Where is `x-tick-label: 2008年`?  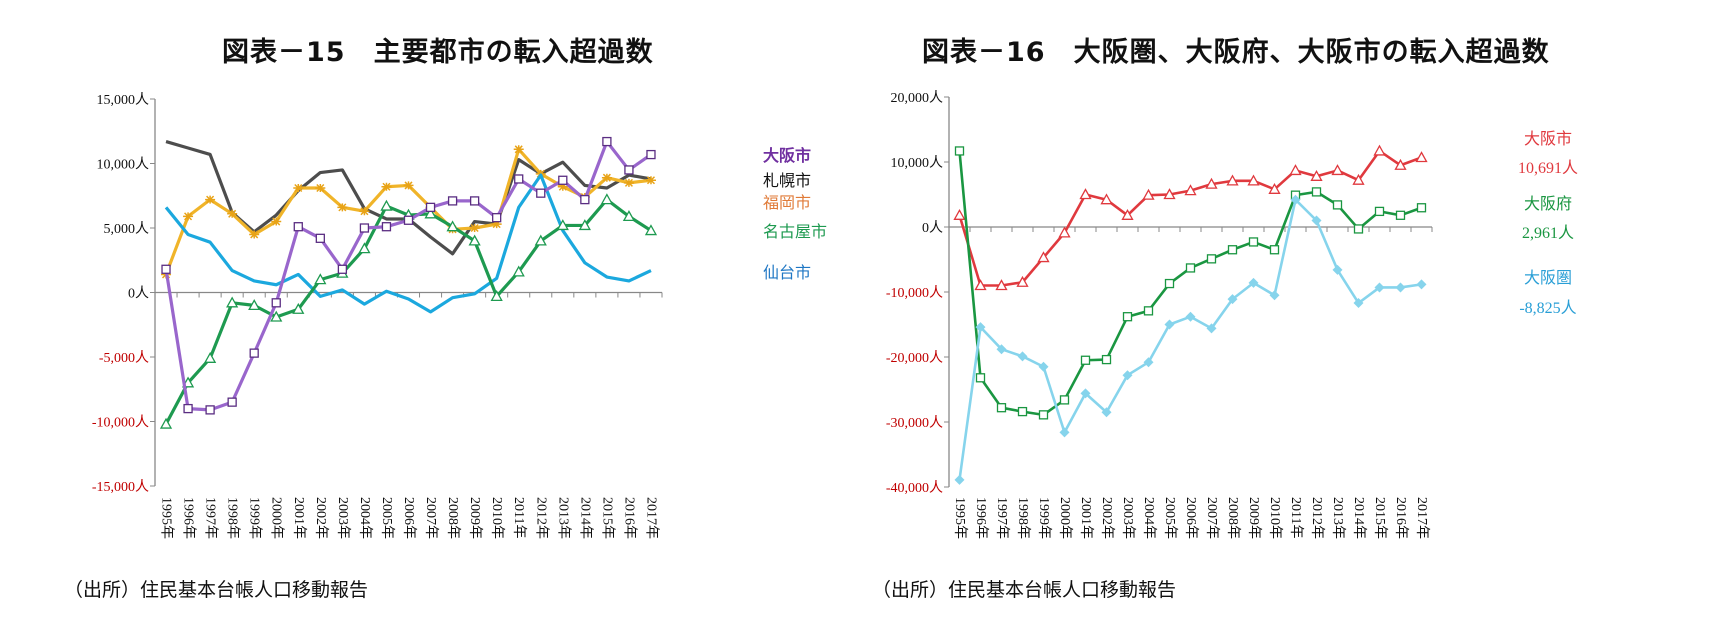 x-tick-label: 2008年 is located at coordinates (453, 518).